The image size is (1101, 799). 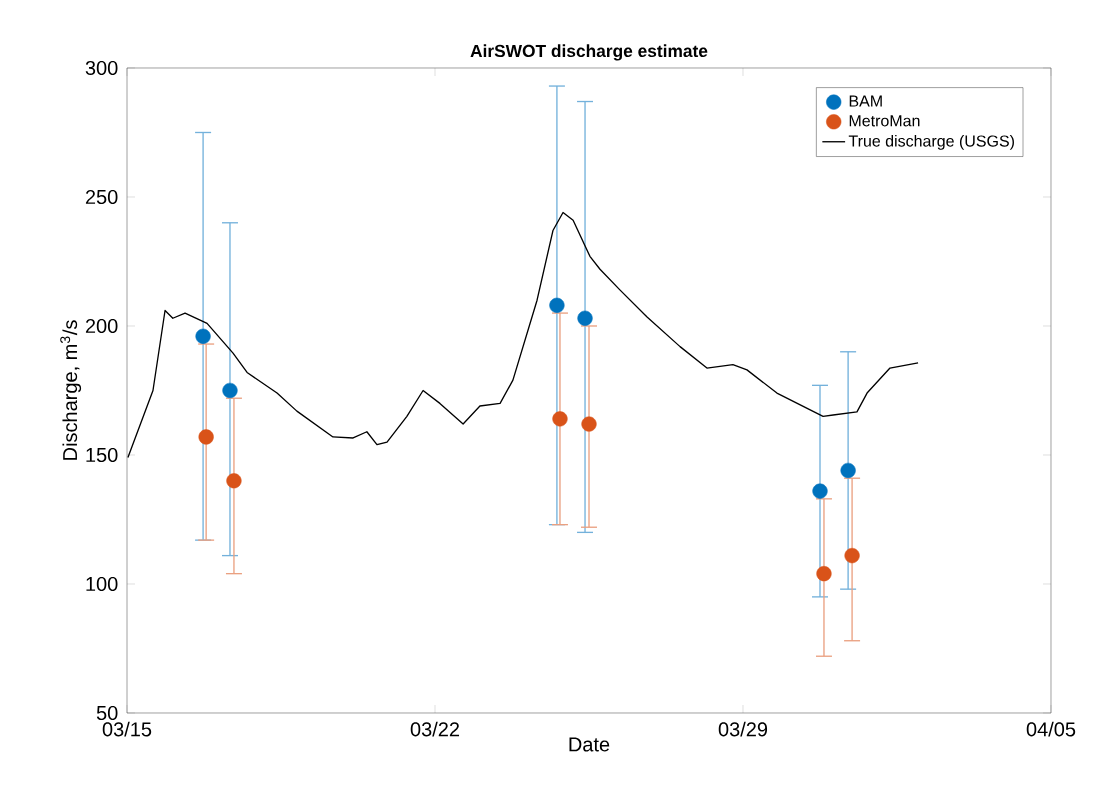 I want to click on y-tick-label: 250, so click(x=101, y=197).